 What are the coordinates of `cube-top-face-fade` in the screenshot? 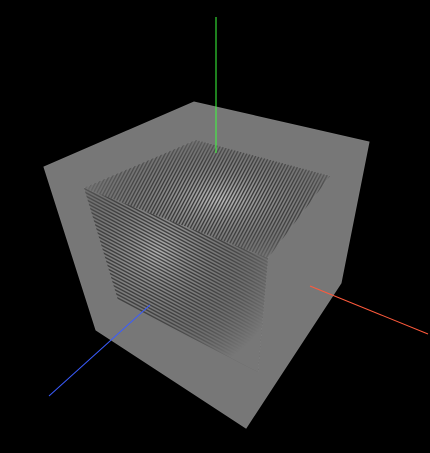 It's located at (207, 199).